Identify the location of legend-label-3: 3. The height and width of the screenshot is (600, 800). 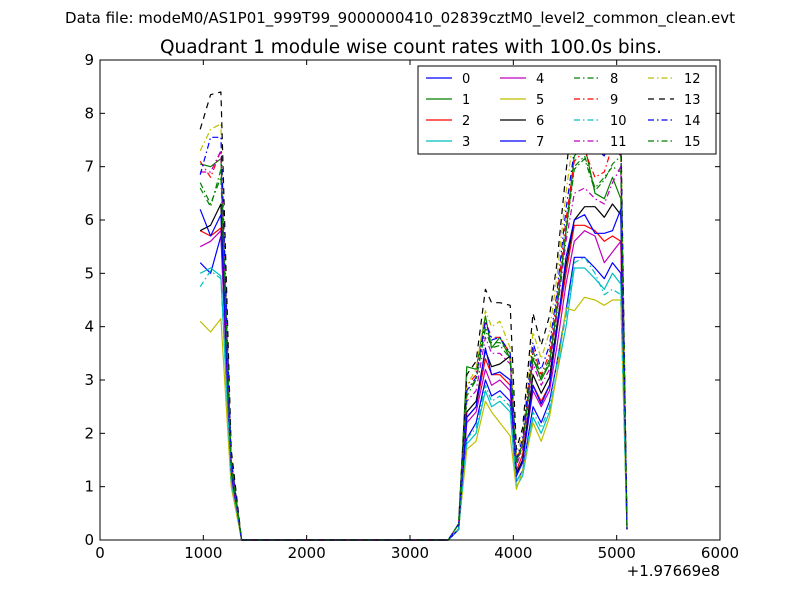
(466, 142).